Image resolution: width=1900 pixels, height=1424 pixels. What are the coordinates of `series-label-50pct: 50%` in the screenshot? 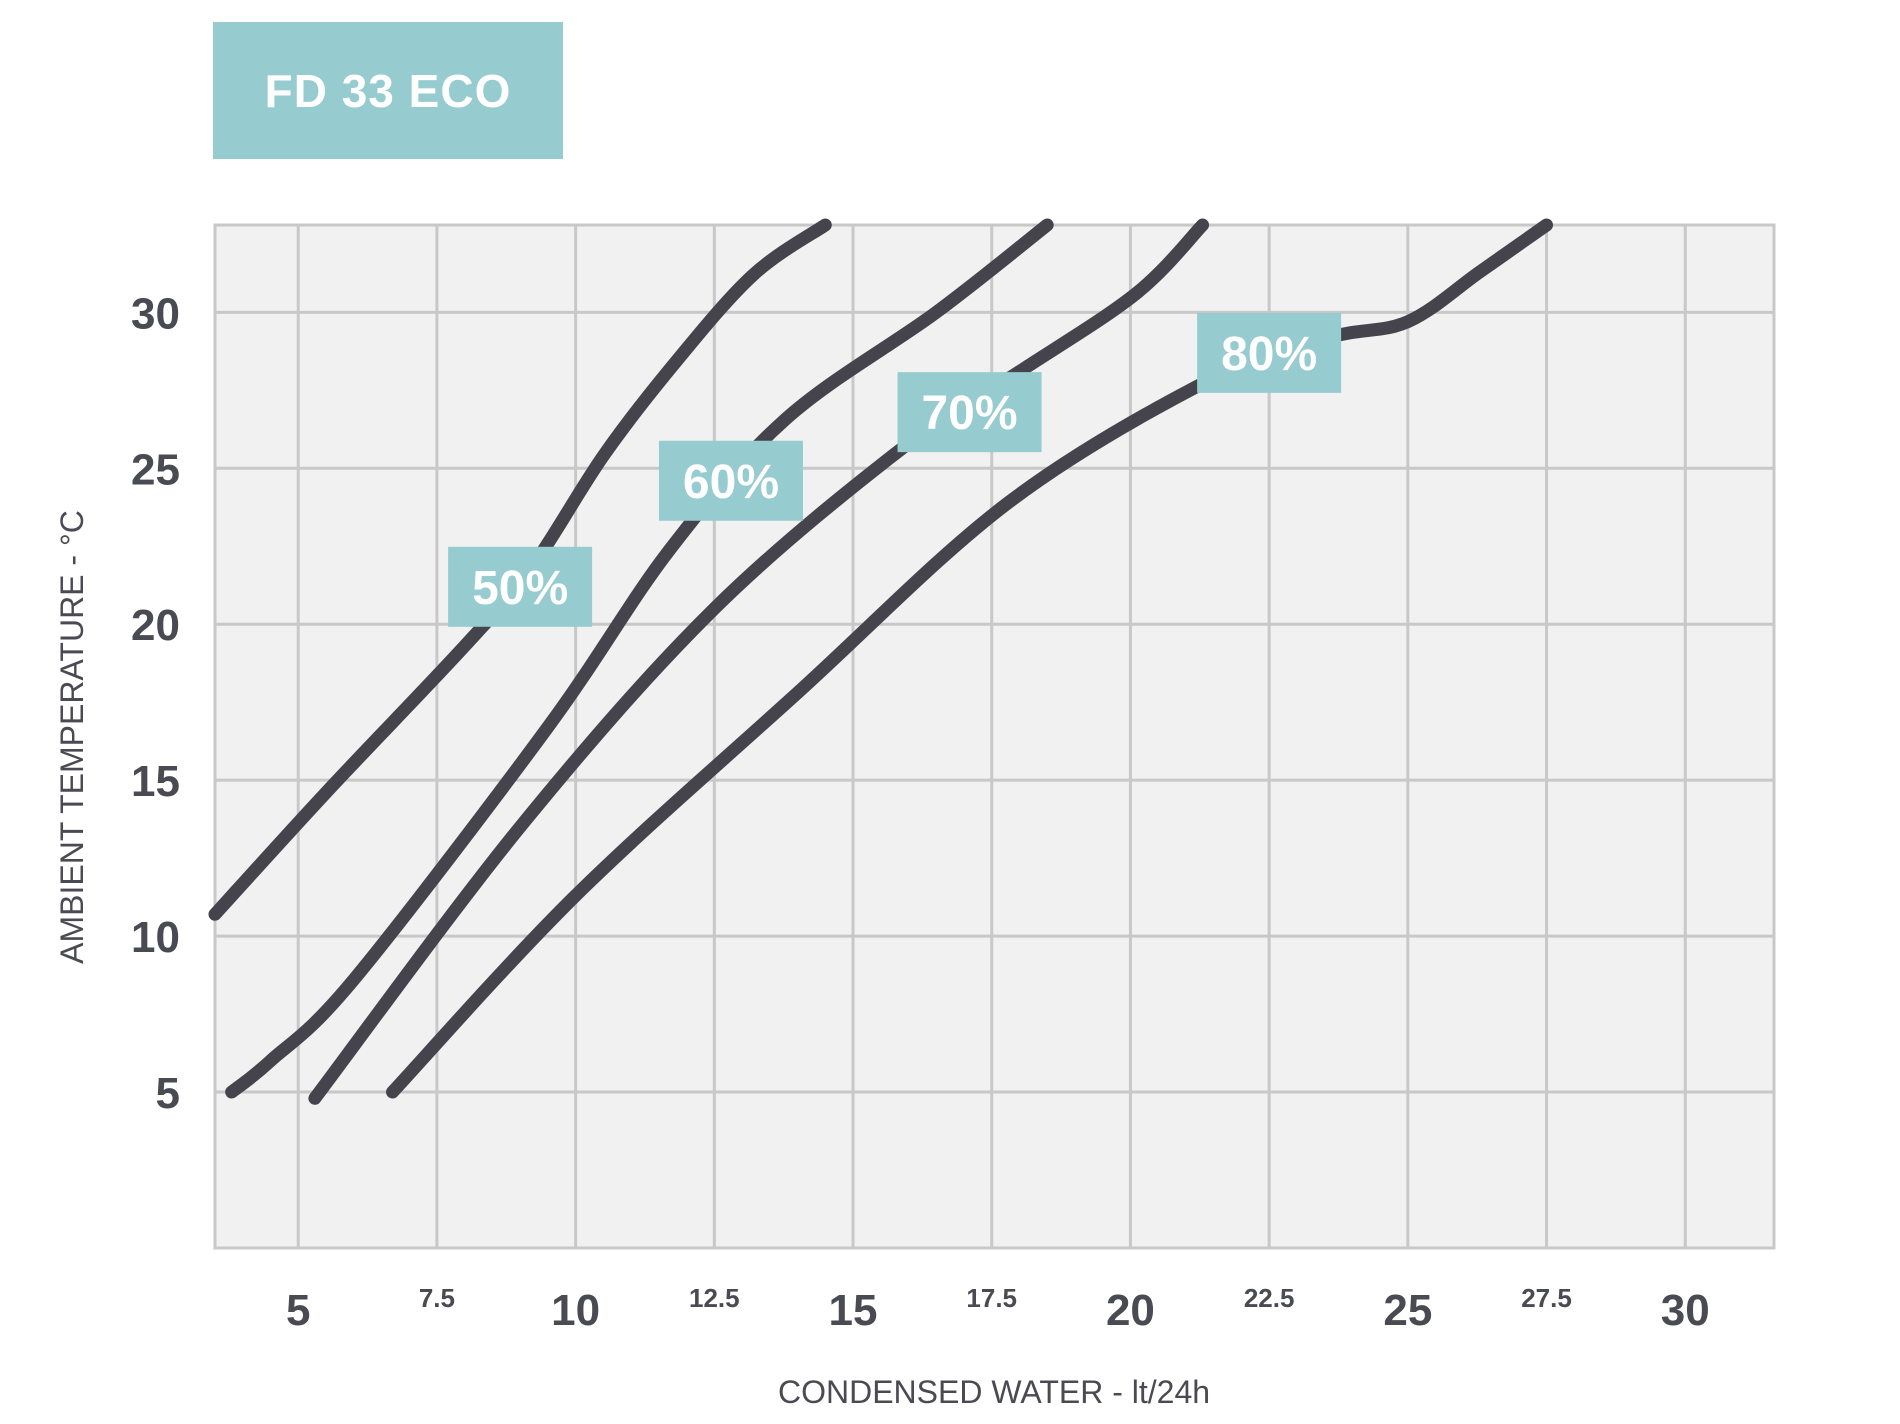 It's located at (520, 586).